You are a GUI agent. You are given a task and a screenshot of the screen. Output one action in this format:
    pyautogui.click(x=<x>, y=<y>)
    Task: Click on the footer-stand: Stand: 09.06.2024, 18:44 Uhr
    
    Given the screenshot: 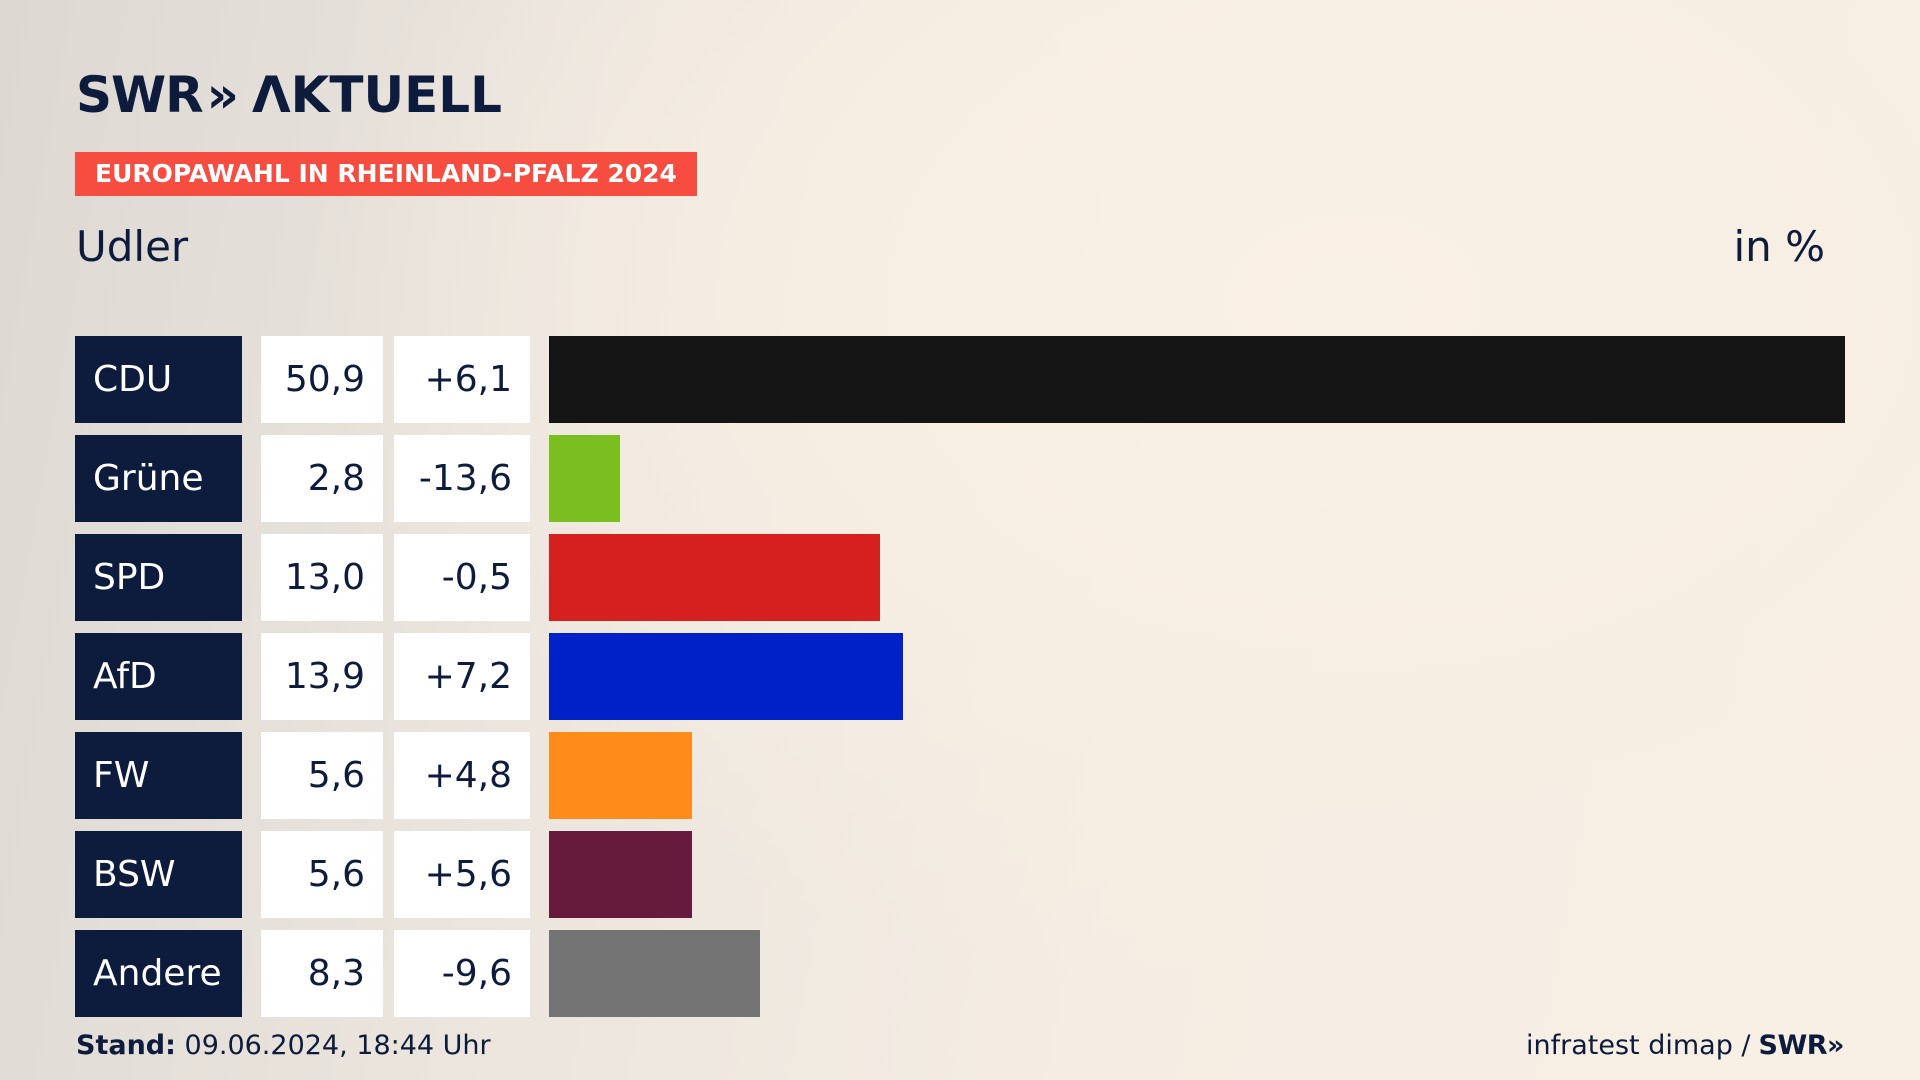 What is the action you would take?
    pyautogui.click(x=283, y=1045)
    